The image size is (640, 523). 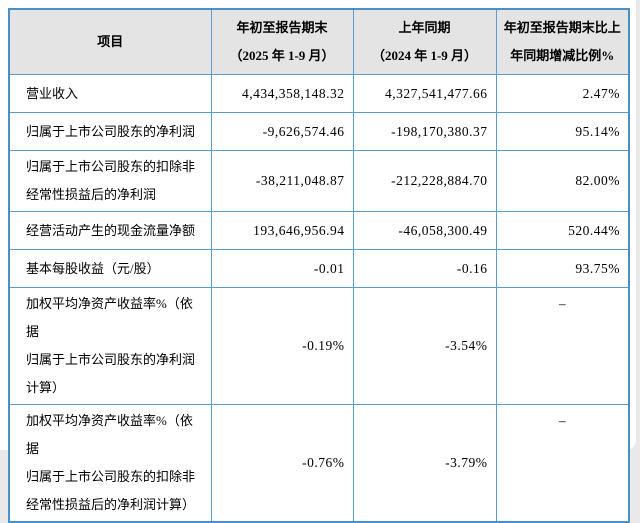 I want to click on item-label: 基本每股收益（元/股）, so click(x=110, y=268).